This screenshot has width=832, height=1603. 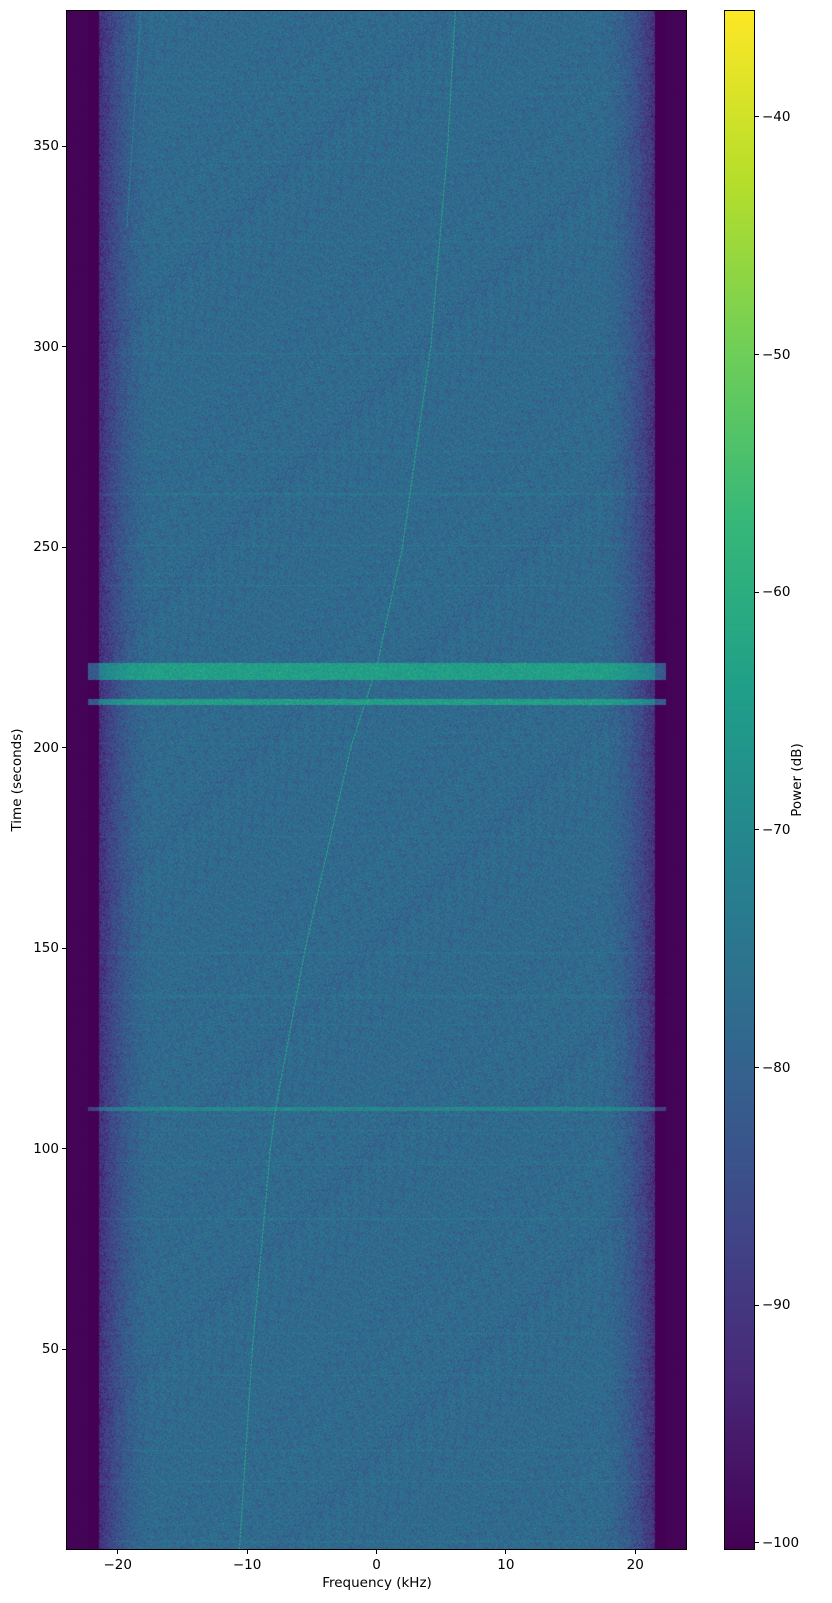 What do you see at coordinates (377, 1583) in the screenshot?
I see `x-axis-label: Frequency (kHz)` at bounding box center [377, 1583].